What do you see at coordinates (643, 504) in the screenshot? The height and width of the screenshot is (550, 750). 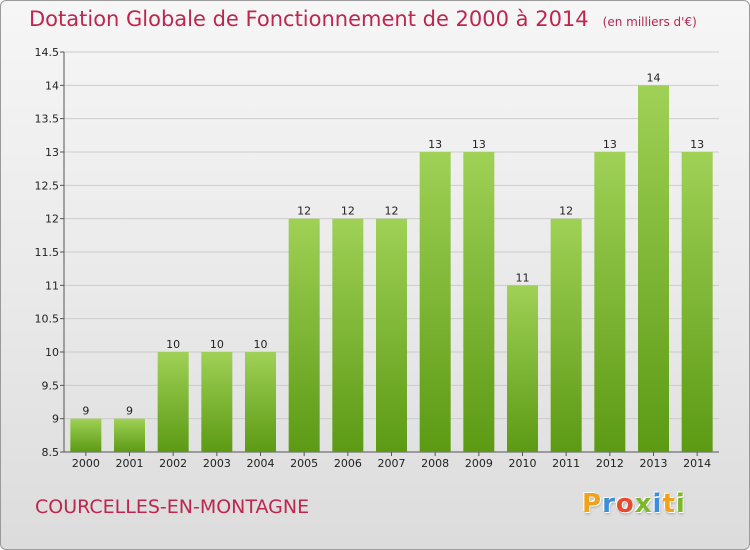 I see `logo-letter: x` at bounding box center [643, 504].